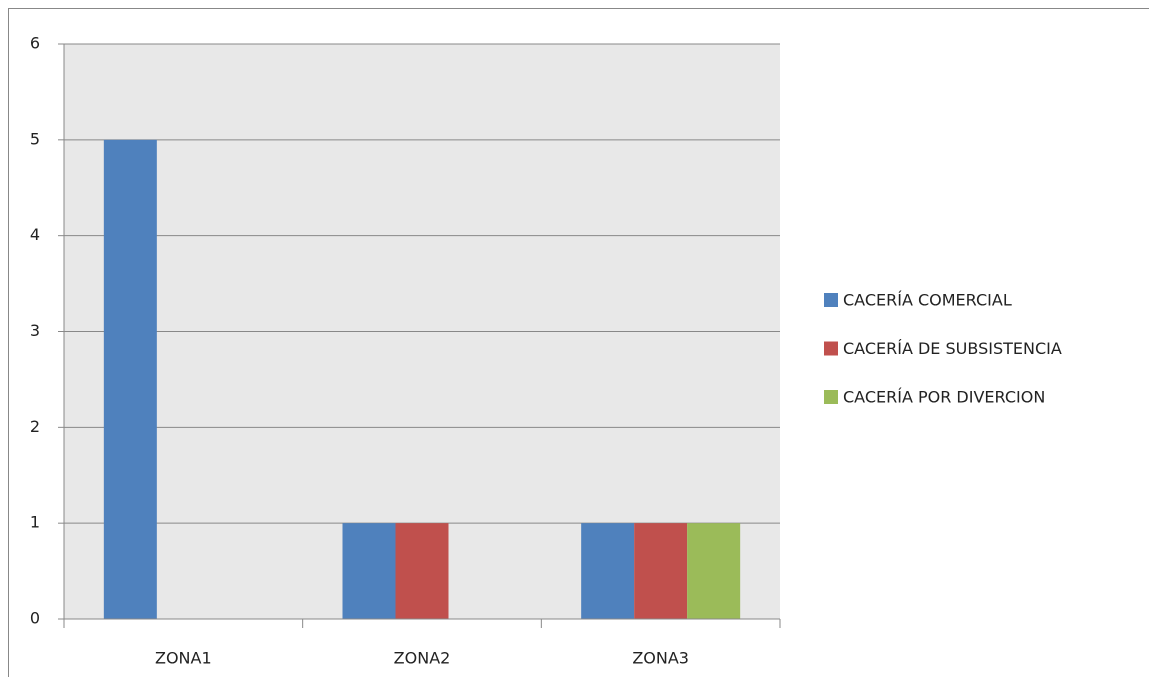  Describe the element at coordinates (35, 522) in the screenshot. I see `y-tick-label: 1` at that location.